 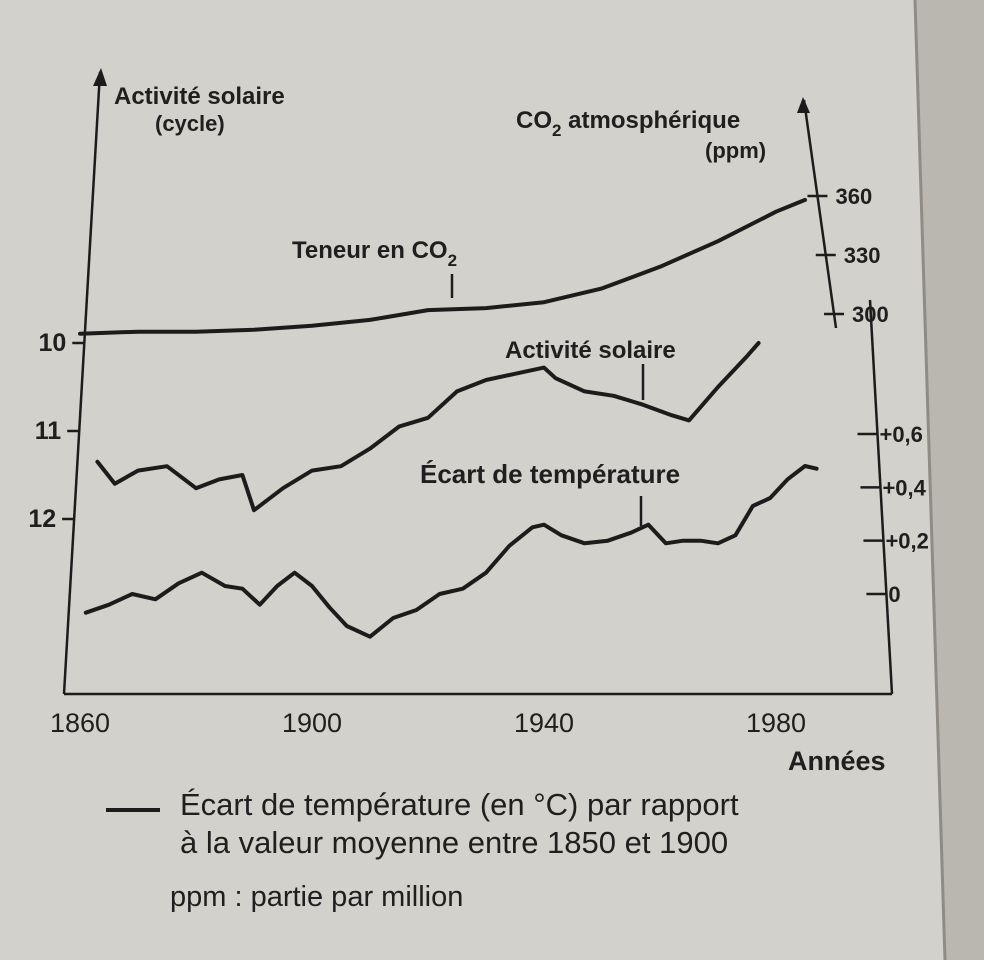 I want to click on left-tick-label: 12, so click(x=42, y=519).